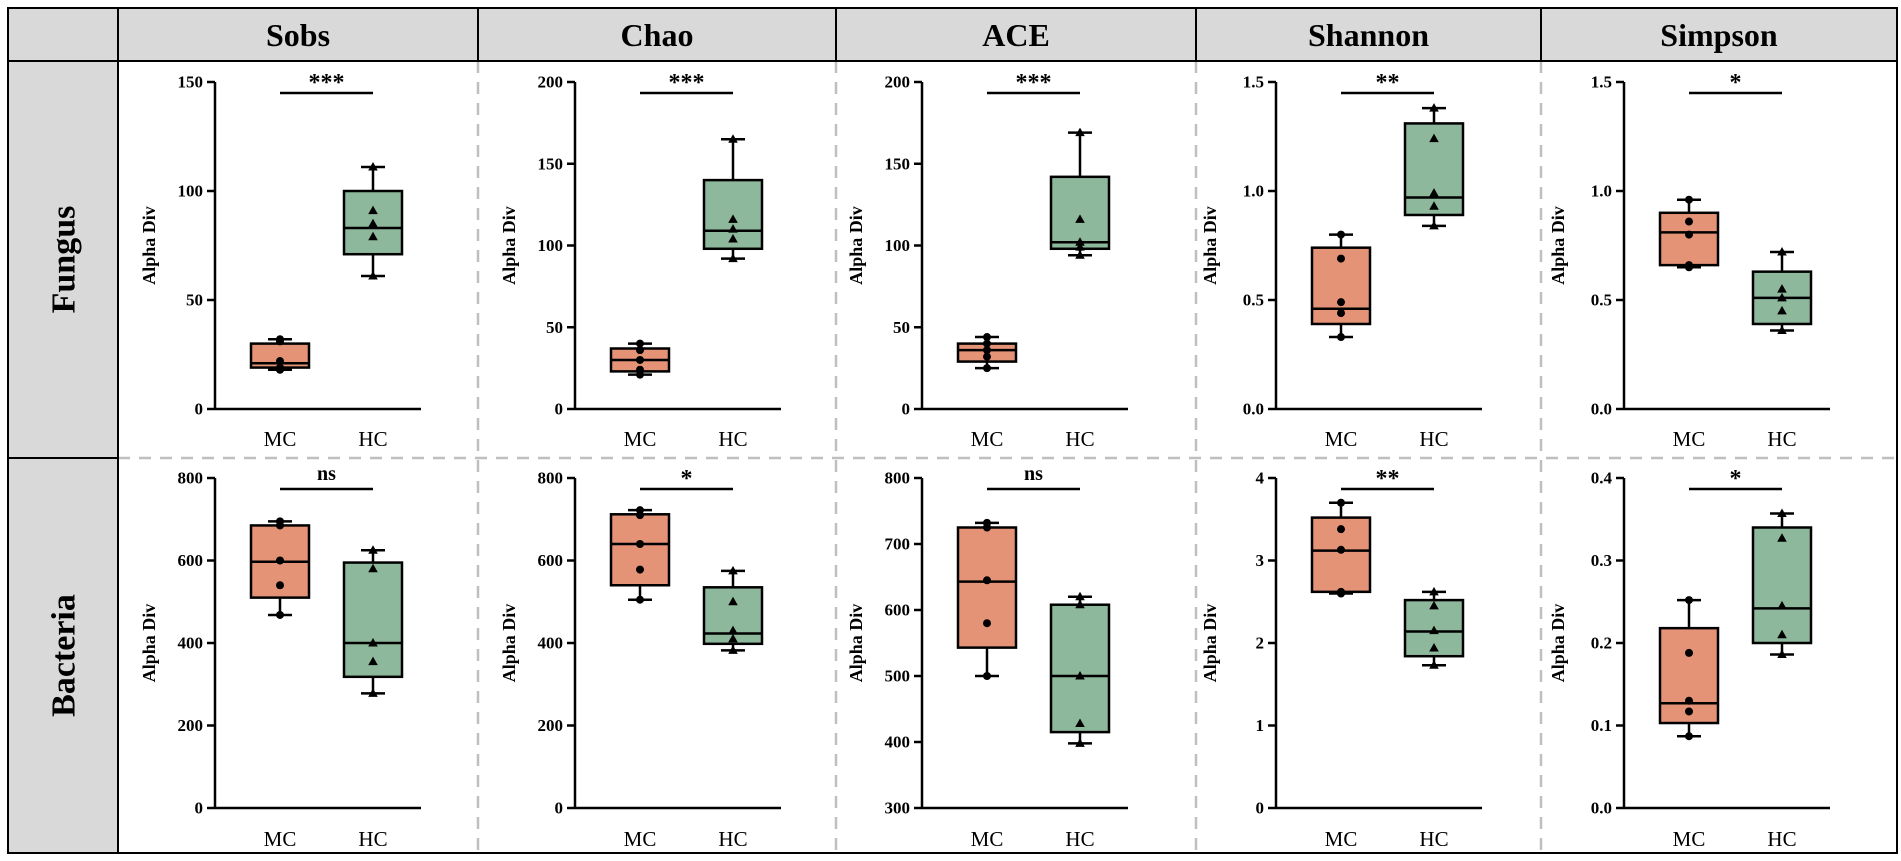  What do you see at coordinates (1601, 191) in the screenshot?
I see `y-tick-label: 1.0` at bounding box center [1601, 191].